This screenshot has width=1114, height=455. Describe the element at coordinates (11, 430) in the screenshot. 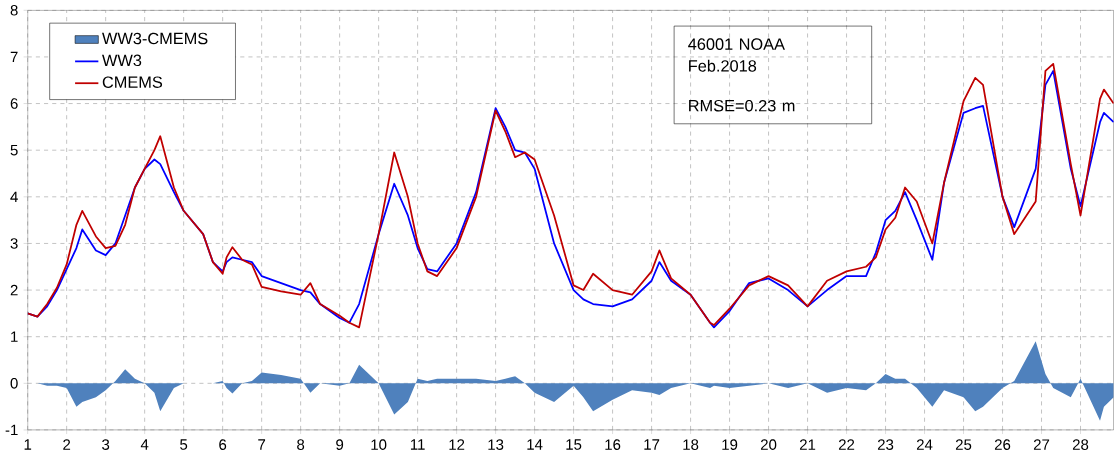

I see `y-tick-label: -1` at that location.